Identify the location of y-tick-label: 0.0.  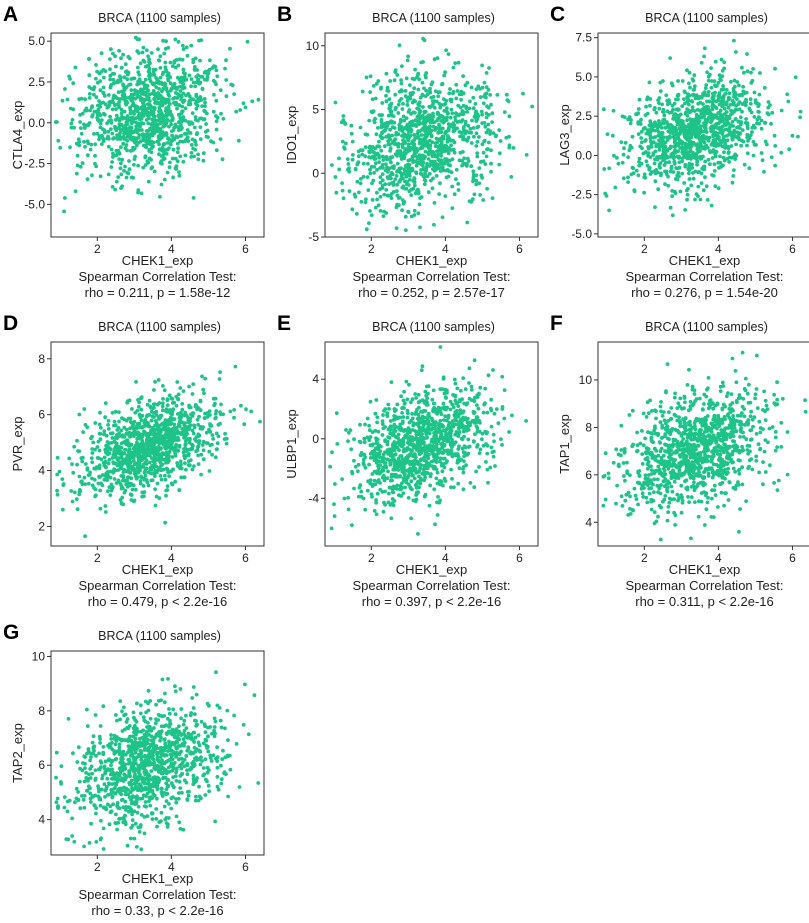
(36, 123).